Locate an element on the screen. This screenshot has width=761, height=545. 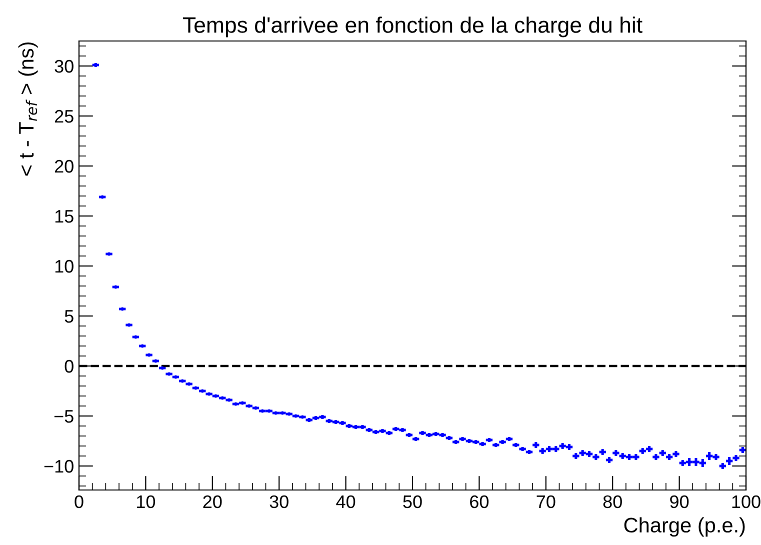
x-tick-label: 0 is located at coordinates (79, 501).